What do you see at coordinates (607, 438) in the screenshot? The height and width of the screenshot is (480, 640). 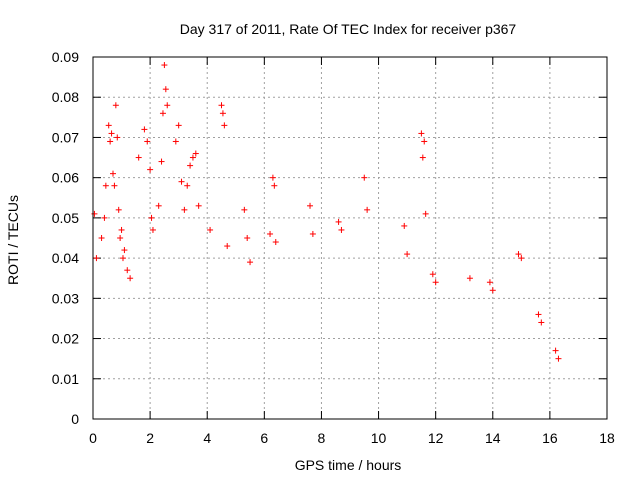 I see `x-tick-label: 18` at bounding box center [607, 438].